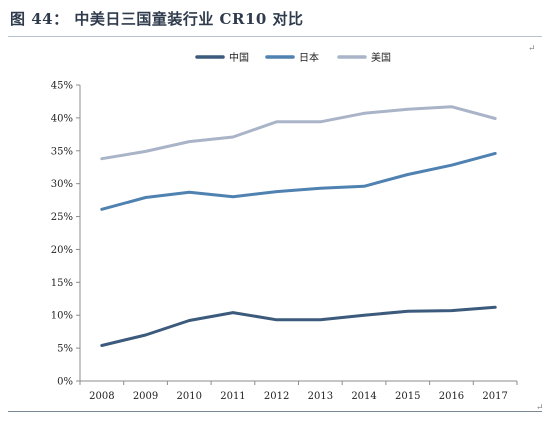  I want to click on figure-title: 图 44： 中美日三国童装行业 CR10 对比, so click(157, 19).